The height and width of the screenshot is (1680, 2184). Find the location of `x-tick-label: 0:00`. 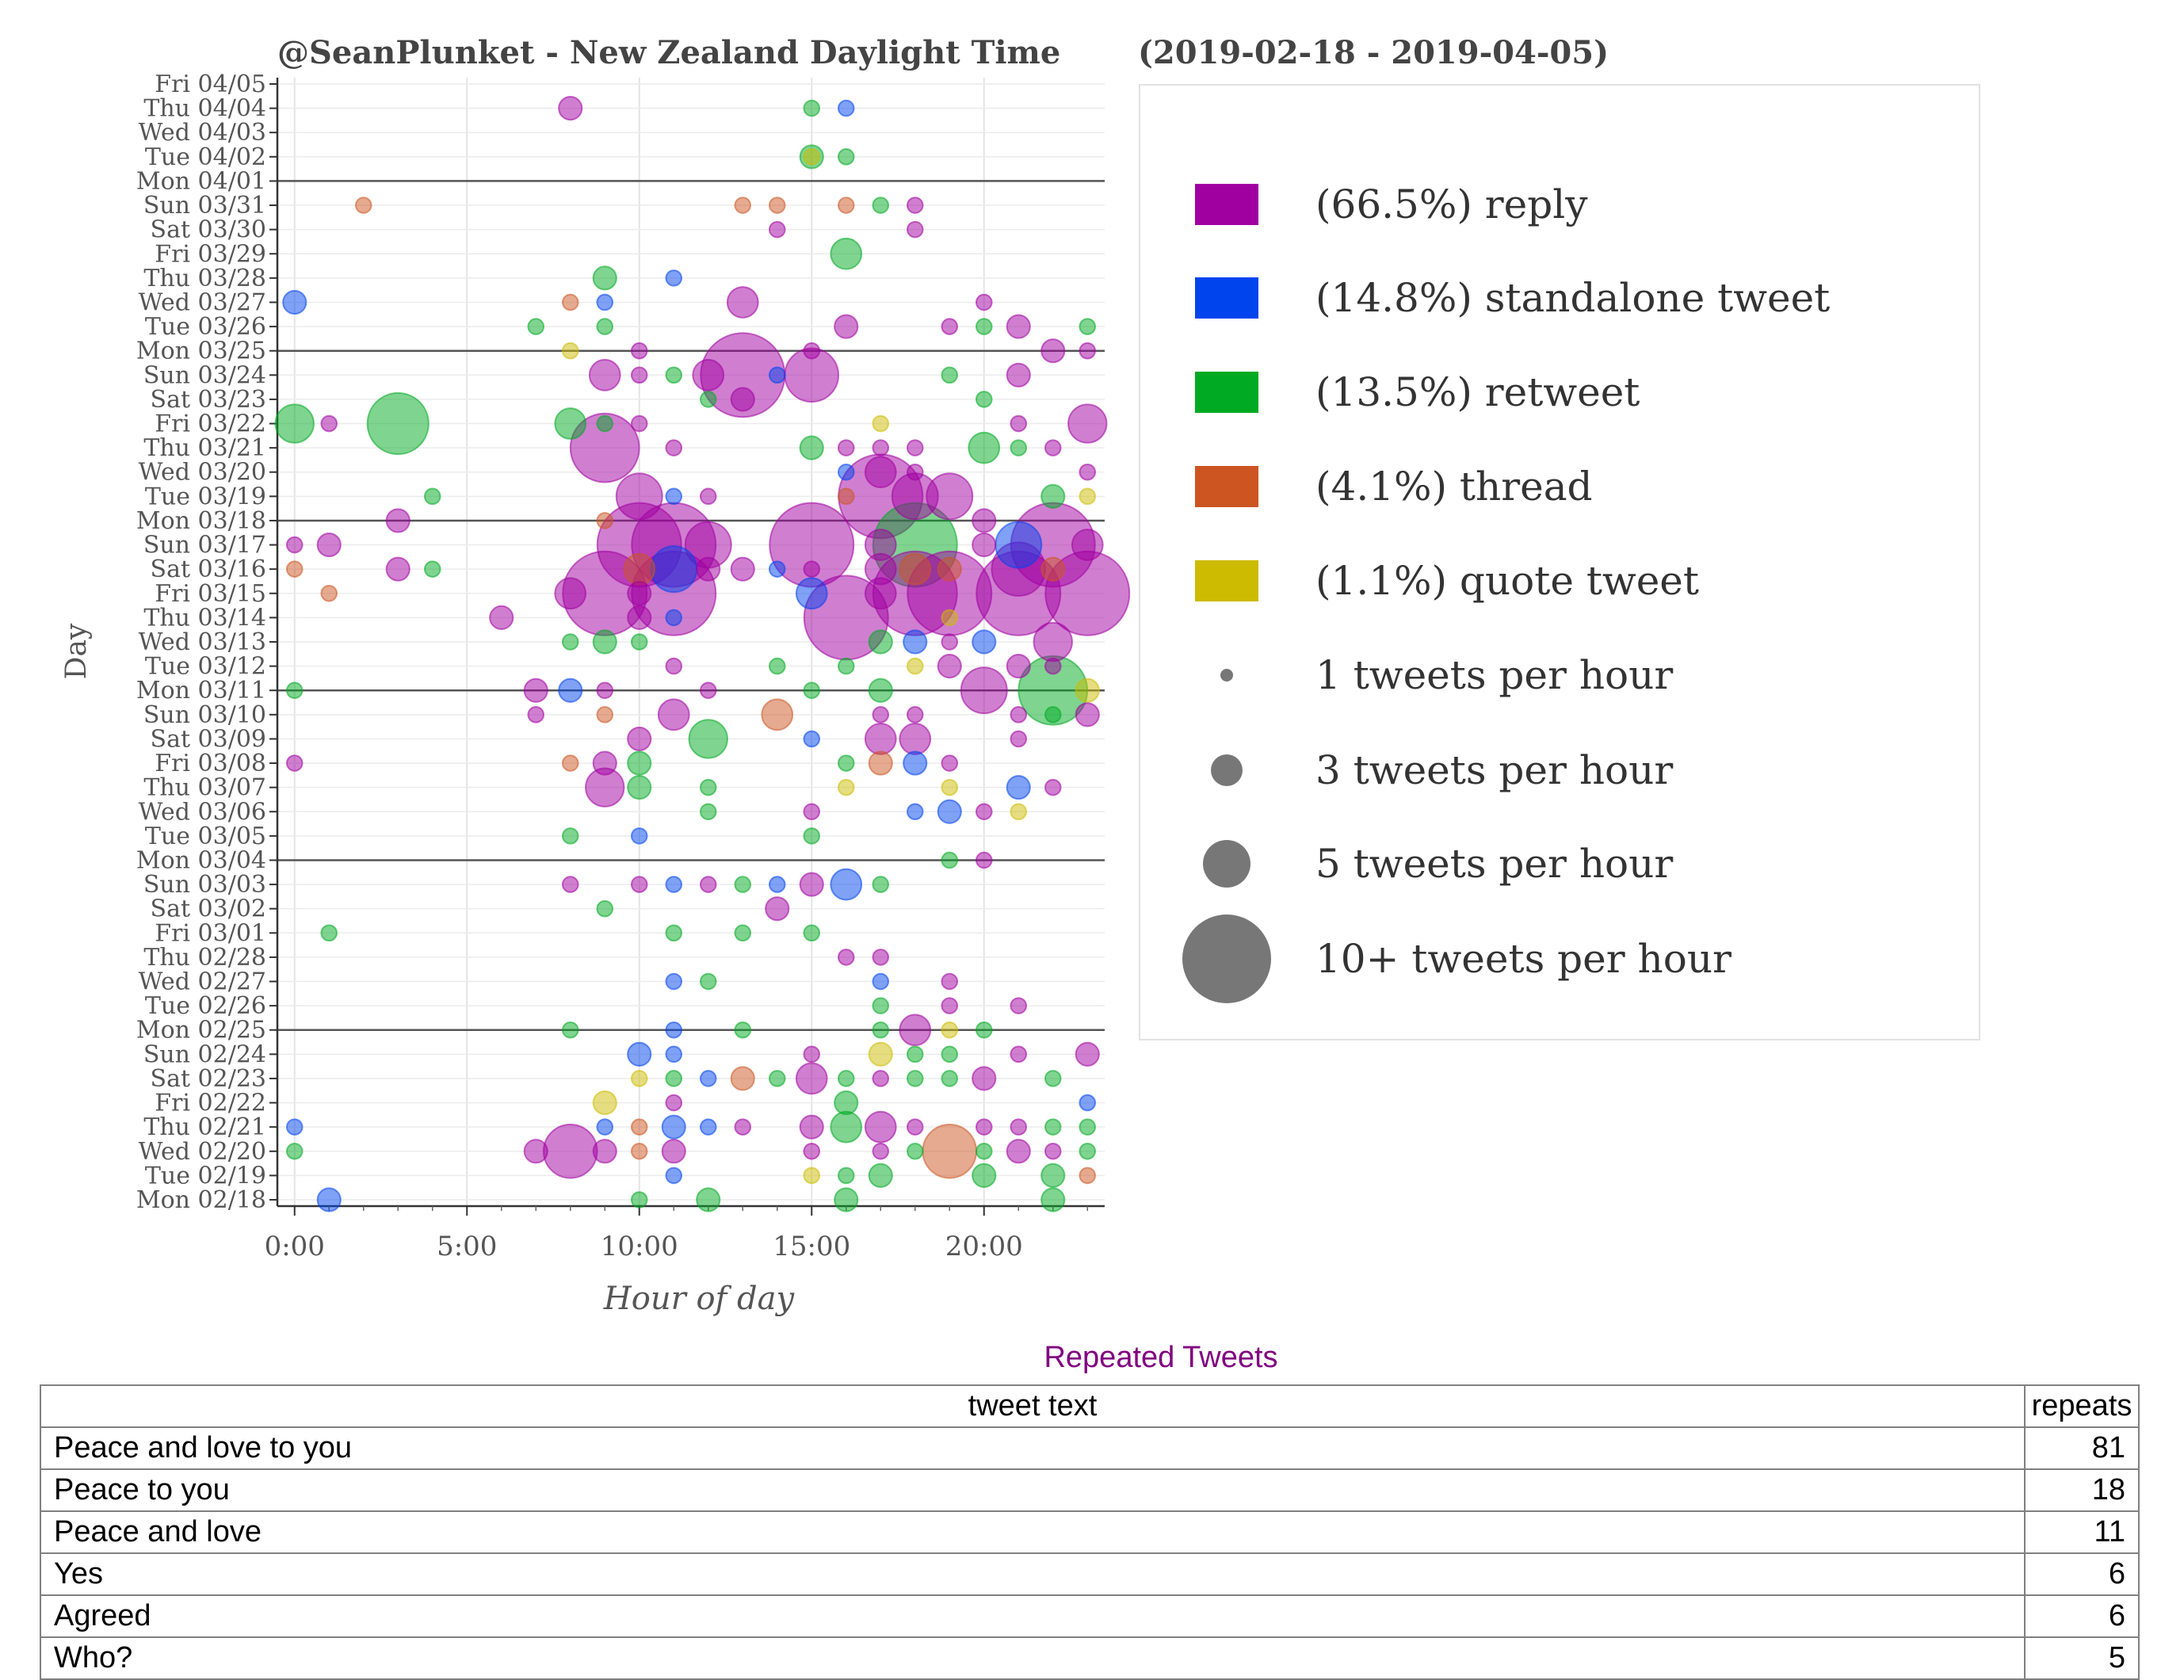

x-tick-label: 0:00 is located at coordinates (295, 1246).